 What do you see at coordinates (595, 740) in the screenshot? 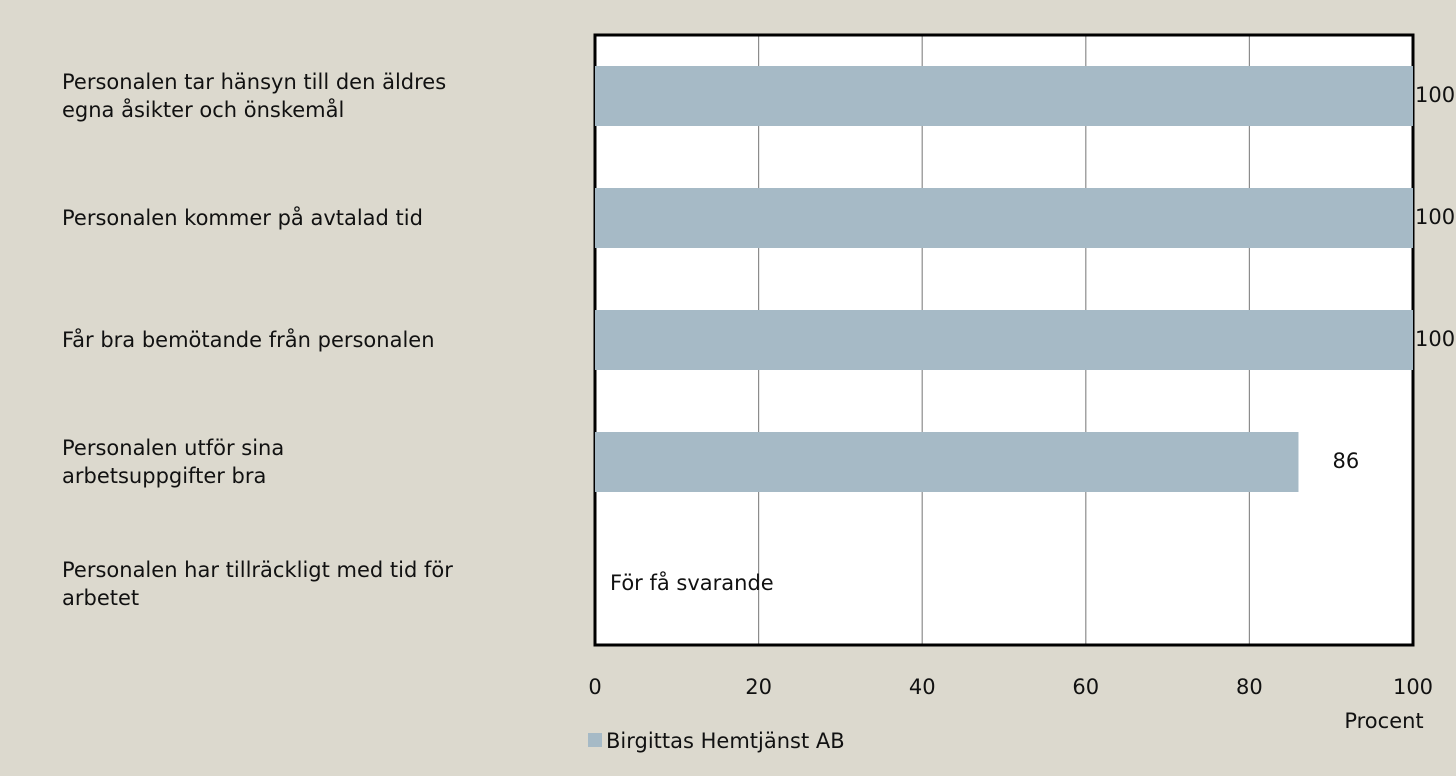
I see `legend-swatch` at bounding box center [595, 740].